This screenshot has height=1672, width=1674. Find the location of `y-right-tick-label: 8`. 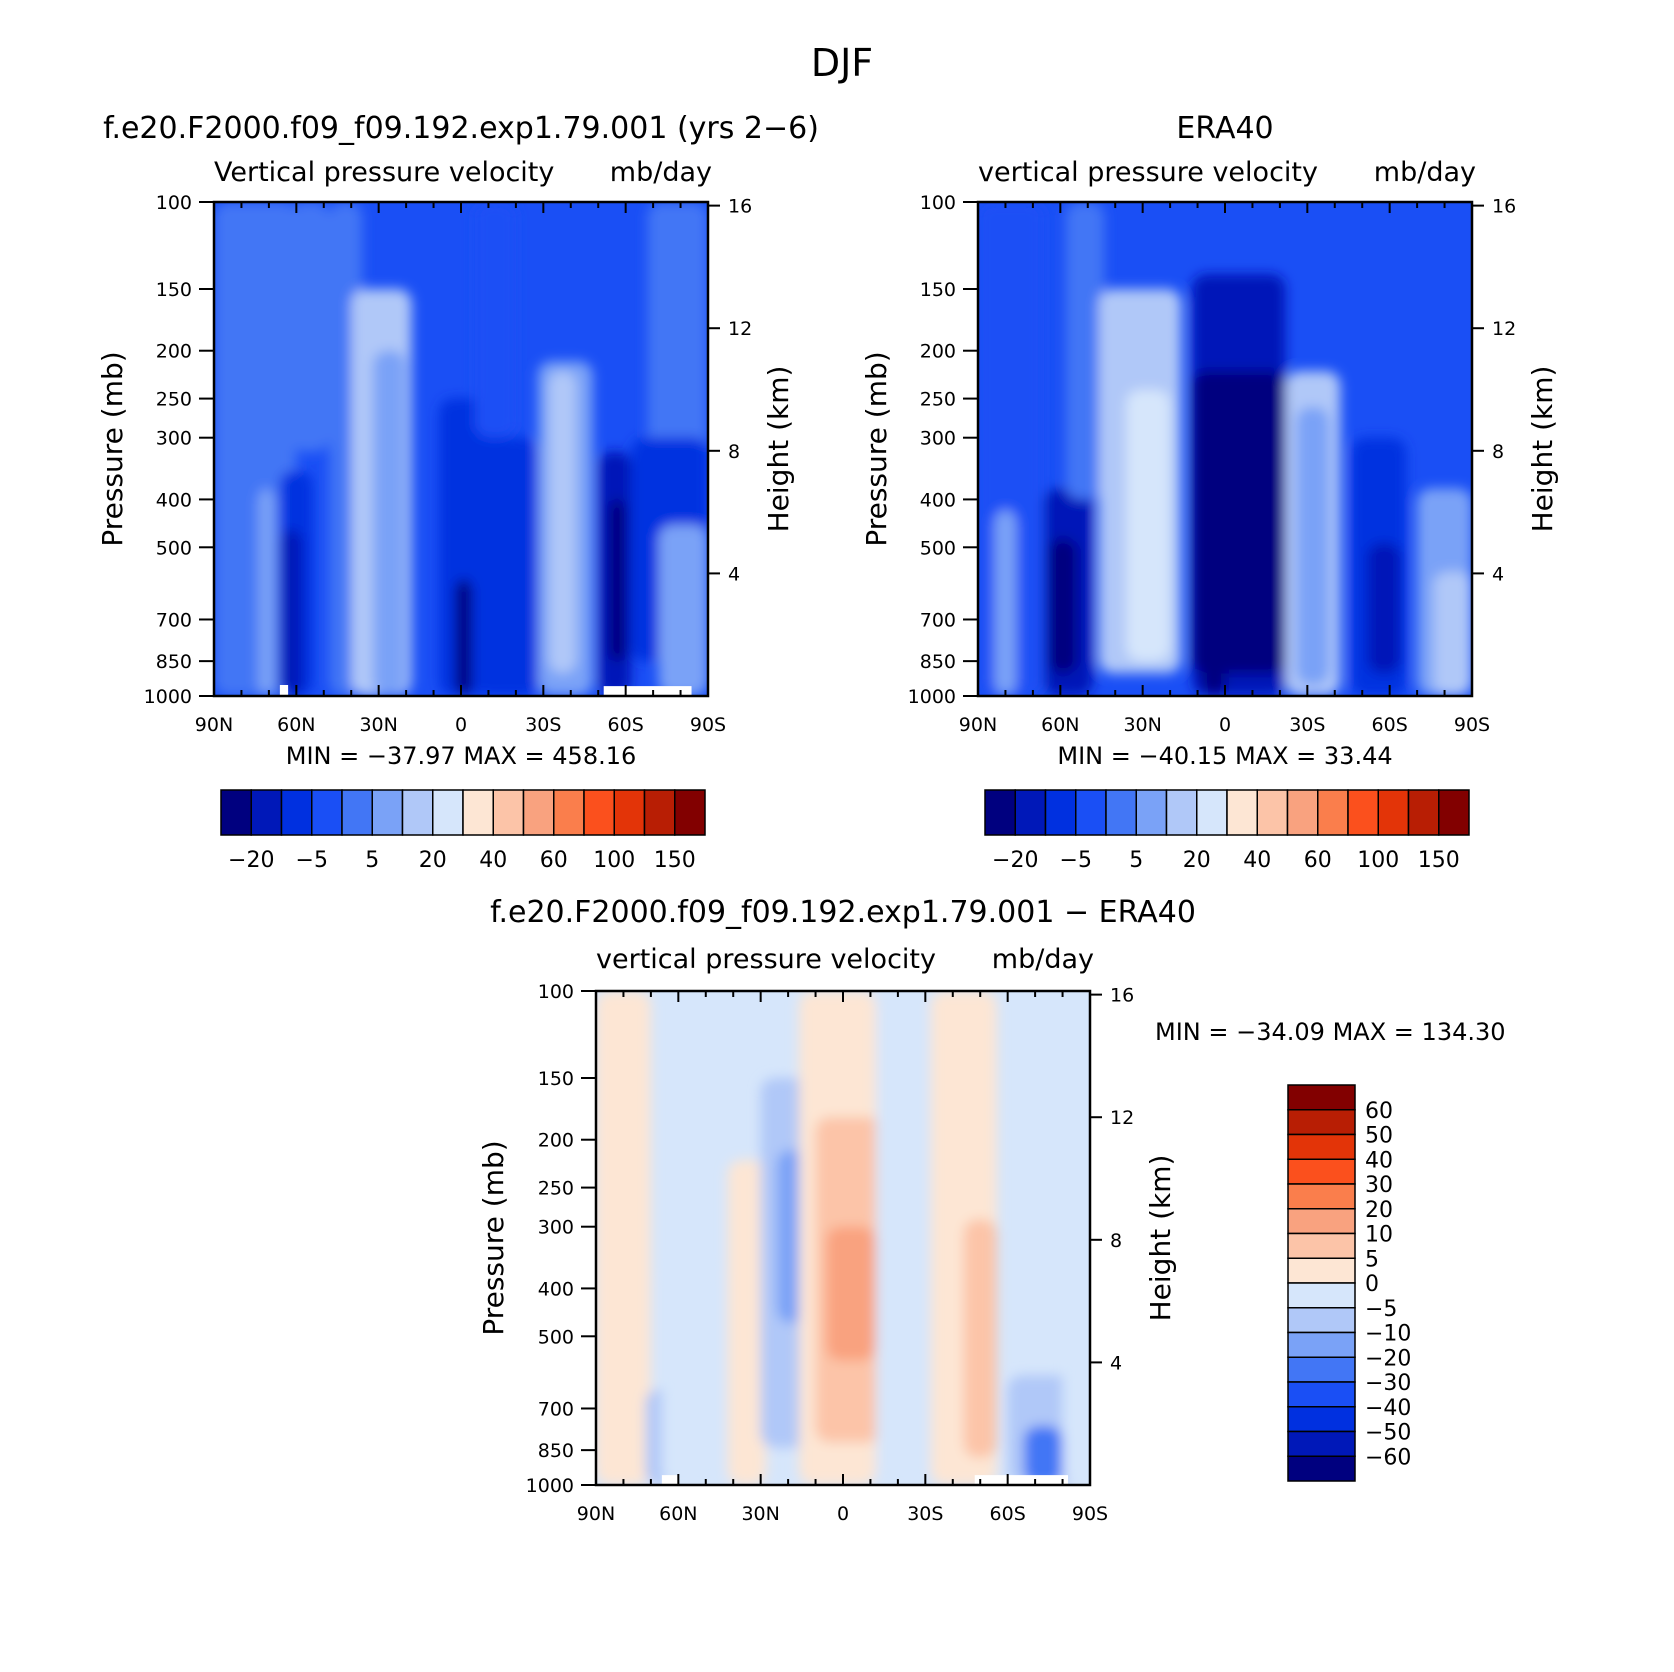

y-right-tick-label: 8 is located at coordinates (734, 452).